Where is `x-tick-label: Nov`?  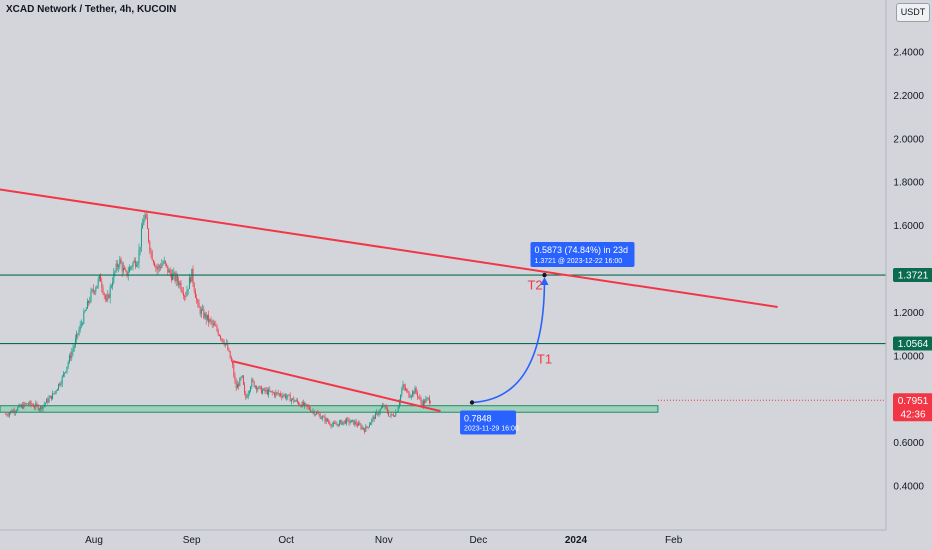 x-tick-label: Nov is located at coordinates (384, 540).